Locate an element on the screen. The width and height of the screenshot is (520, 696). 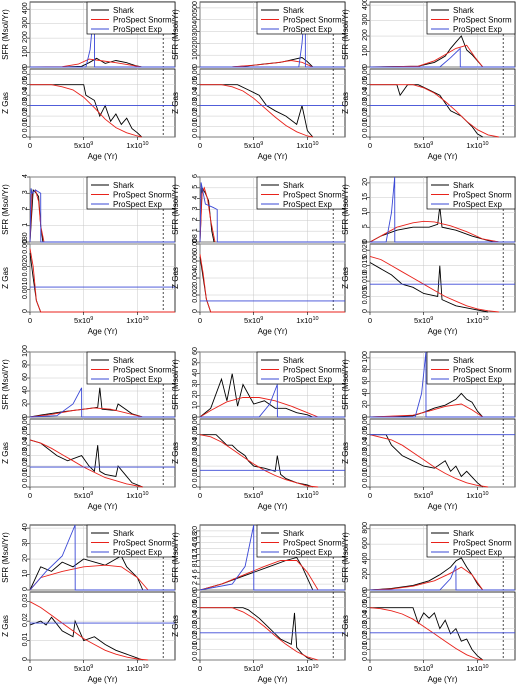
y-tick-label: 100 is located at coordinates (365, 51).